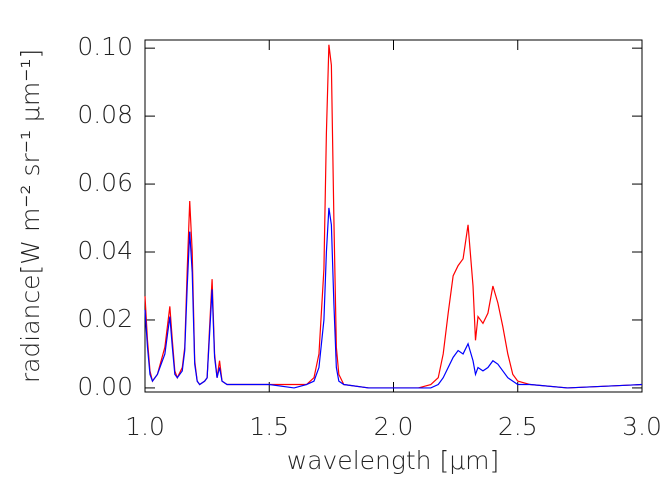 Image resolution: width=668 pixels, height=483 pixels. What do you see at coordinates (394, 426) in the screenshot?
I see `x-tick-label: 2.0` at bounding box center [394, 426].